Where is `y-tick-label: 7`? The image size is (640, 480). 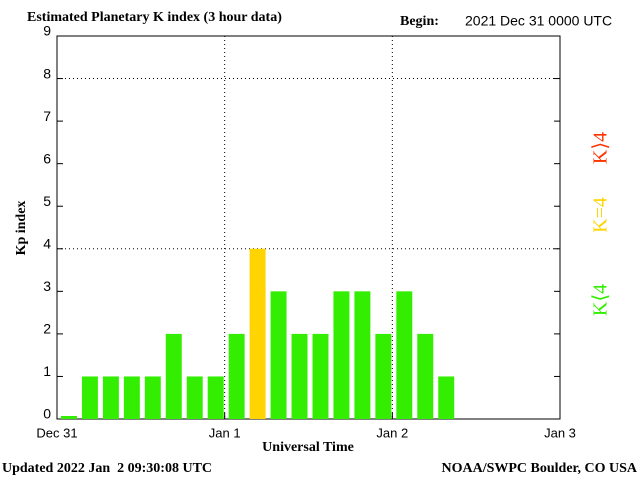
y-tick-label: 7 is located at coordinates (47, 116).